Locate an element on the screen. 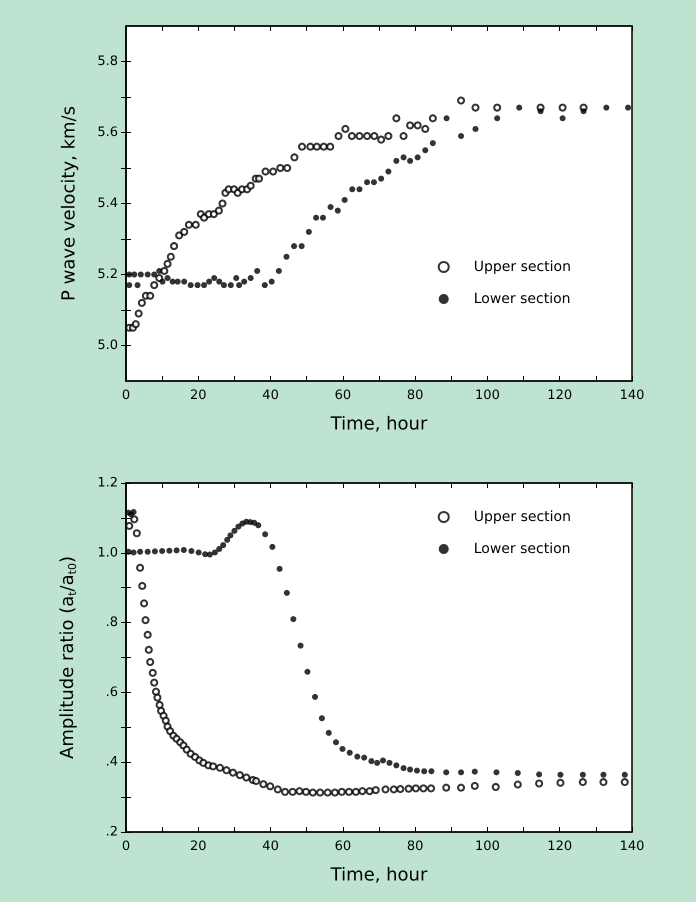 The width and height of the screenshot is (696, 902). y-axis-title: P wave velocity, km/s is located at coordinates (69, 203).